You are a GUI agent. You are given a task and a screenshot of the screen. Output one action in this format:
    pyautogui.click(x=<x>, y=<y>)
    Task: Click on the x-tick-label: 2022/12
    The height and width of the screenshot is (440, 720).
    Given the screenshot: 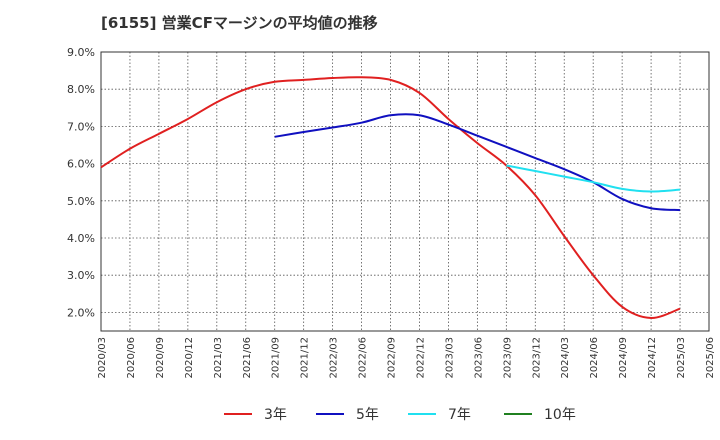 What is the action you would take?
    pyautogui.click(x=420, y=358)
    